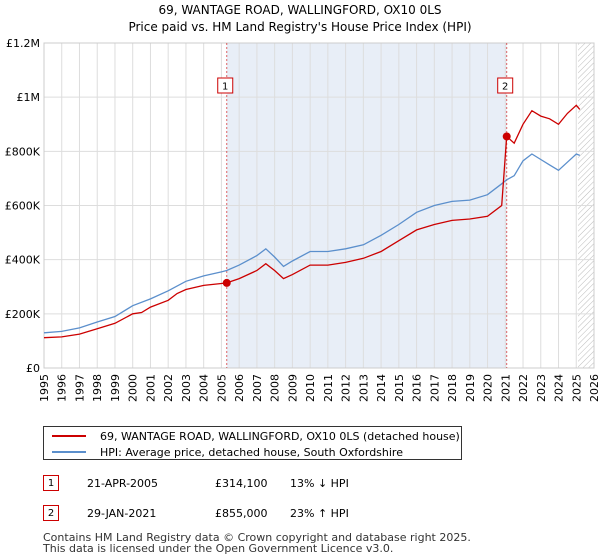 This screenshot has height=560, width=600. Describe the element at coordinates (168, 388) in the screenshot. I see `x-tick-label: 2002` at that location.